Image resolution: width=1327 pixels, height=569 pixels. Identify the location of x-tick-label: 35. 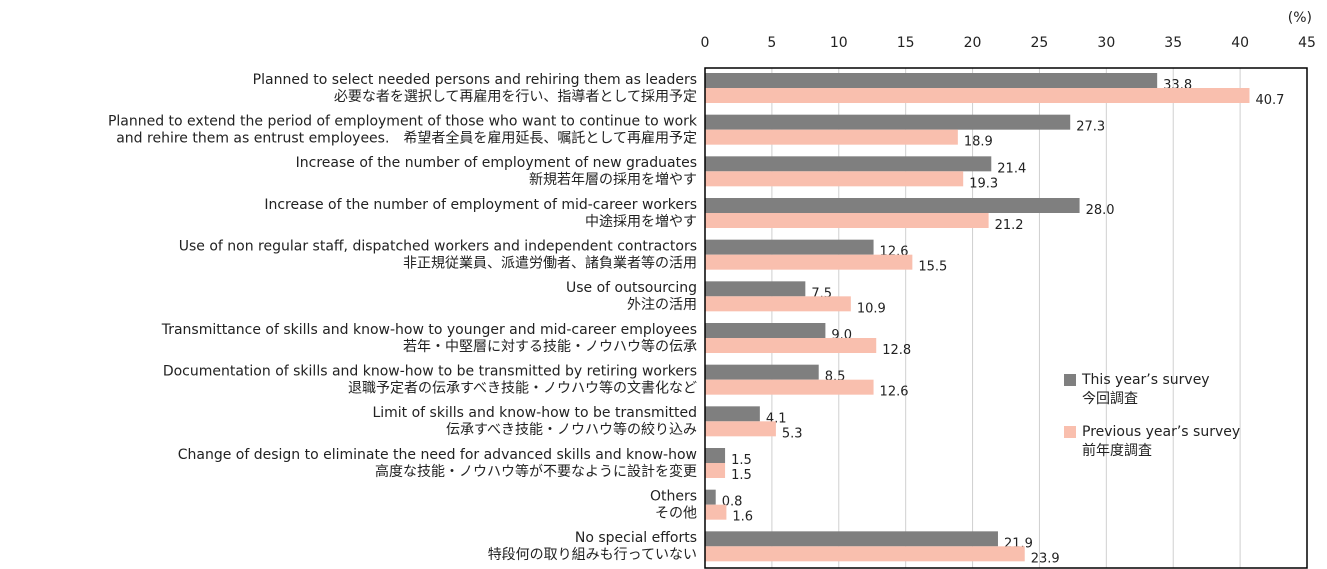
(1173, 43).